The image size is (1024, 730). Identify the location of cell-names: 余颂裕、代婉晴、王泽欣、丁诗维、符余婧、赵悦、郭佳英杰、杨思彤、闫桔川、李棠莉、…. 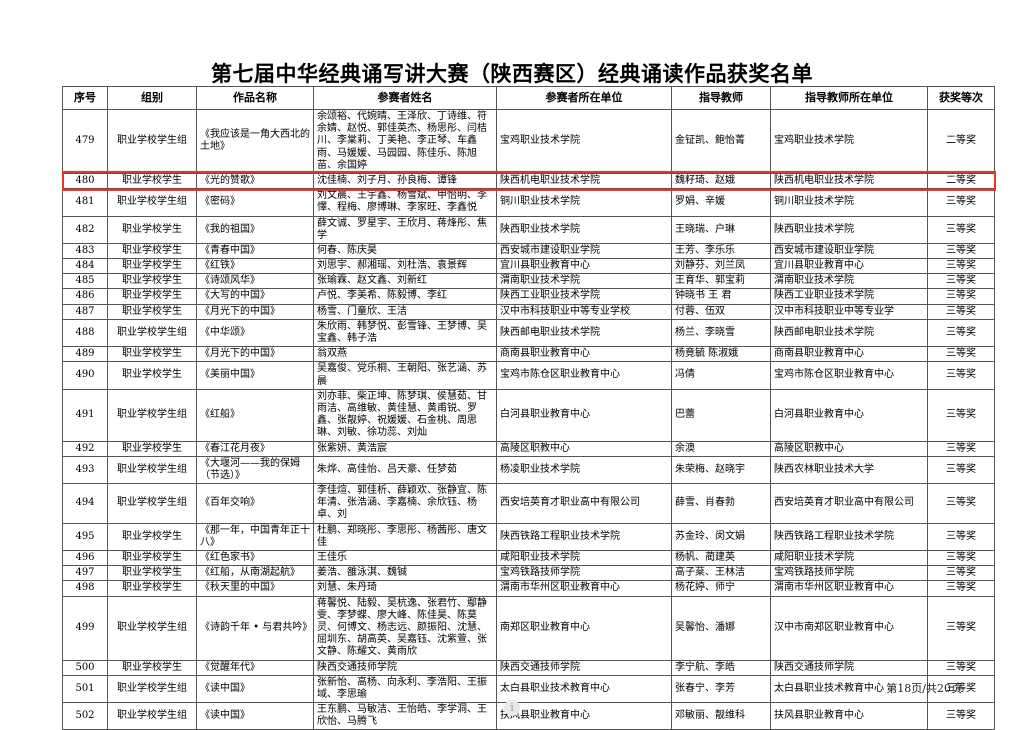
(405, 141).